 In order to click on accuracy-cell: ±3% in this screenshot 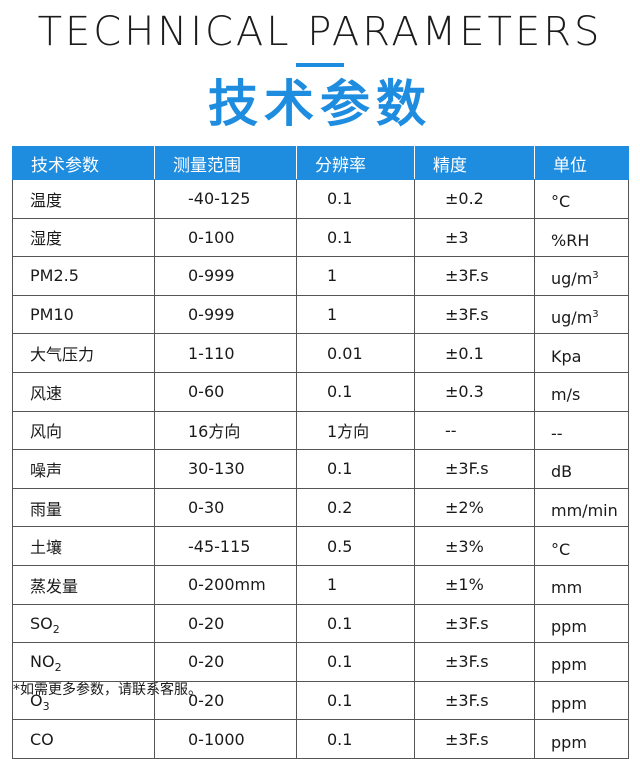, I will do `click(474, 546)`.